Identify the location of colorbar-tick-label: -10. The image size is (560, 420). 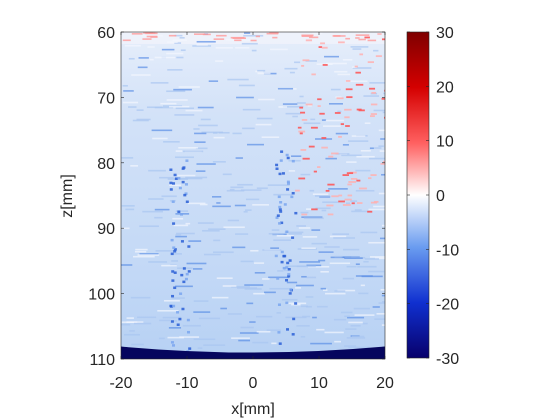
(447, 250).